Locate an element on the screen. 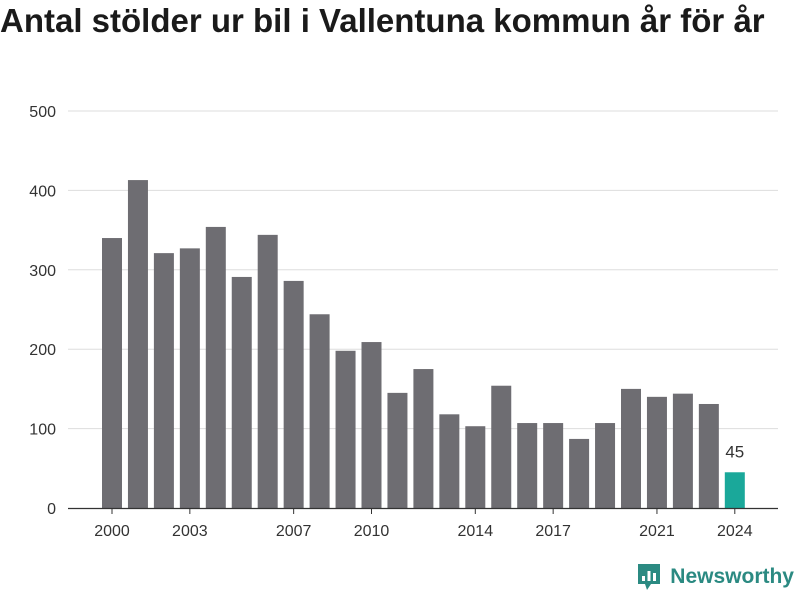  y-tick-label-200: 200 is located at coordinates (42, 350).